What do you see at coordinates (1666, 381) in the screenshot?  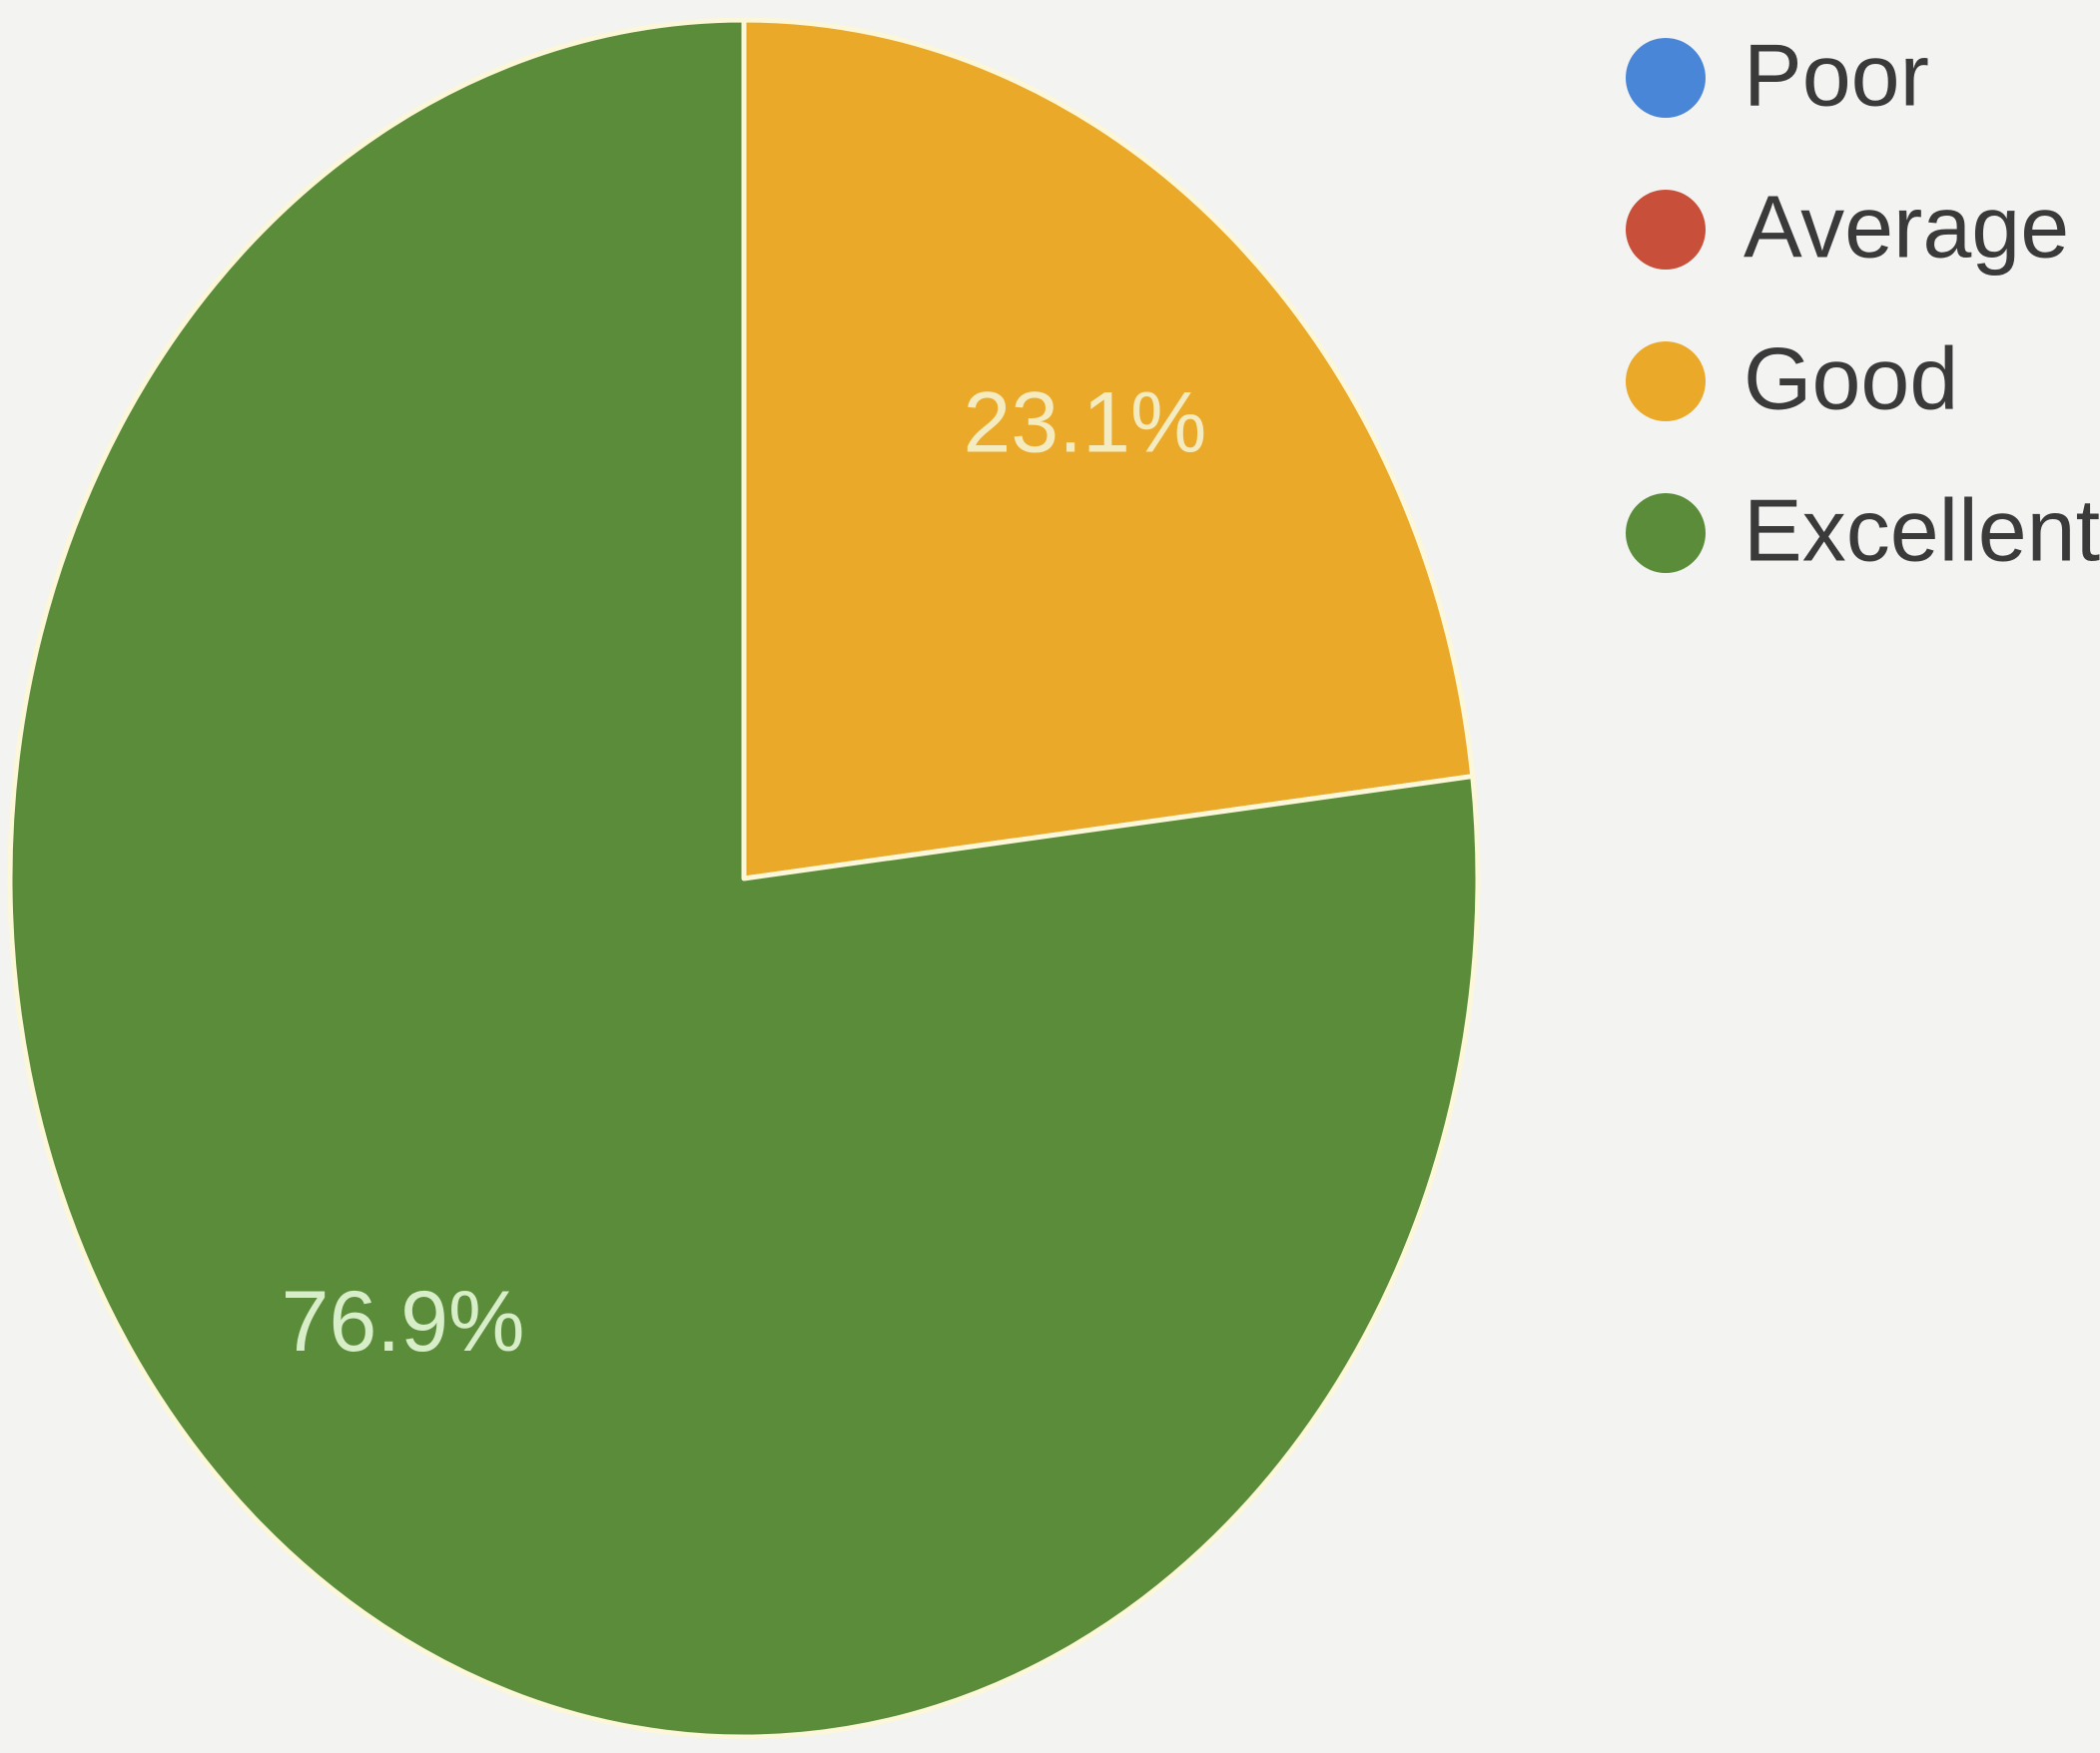 I see `legend-swatch-good` at bounding box center [1666, 381].